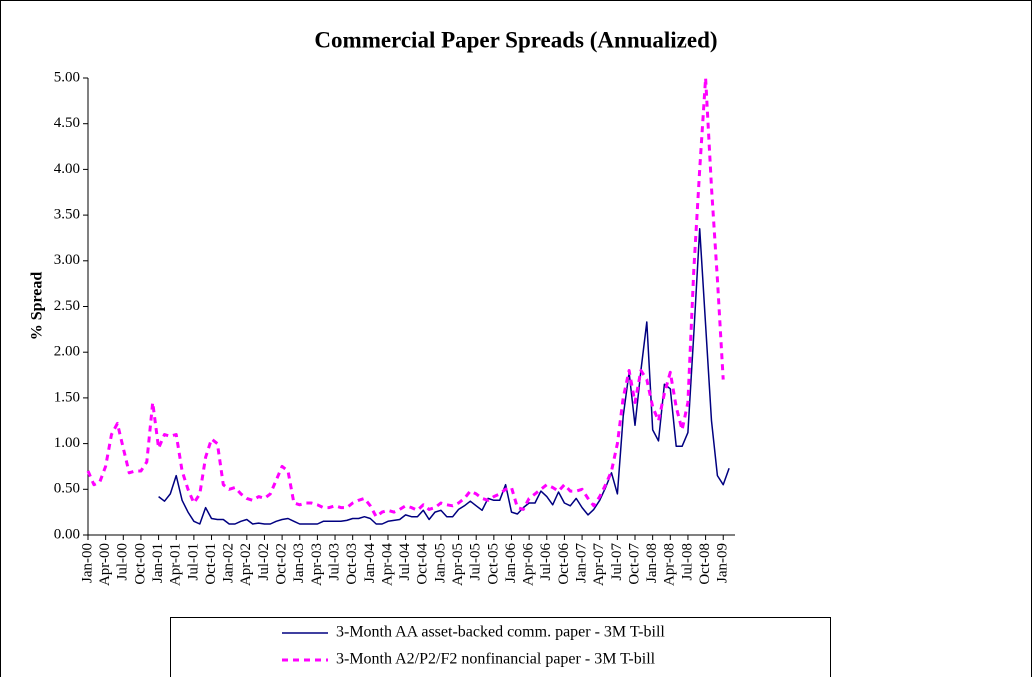 The width and height of the screenshot is (1033, 677). What do you see at coordinates (405, 562) in the screenshot?
I see `x-tick-label: Jul-04` at bounding box center [405, 562].